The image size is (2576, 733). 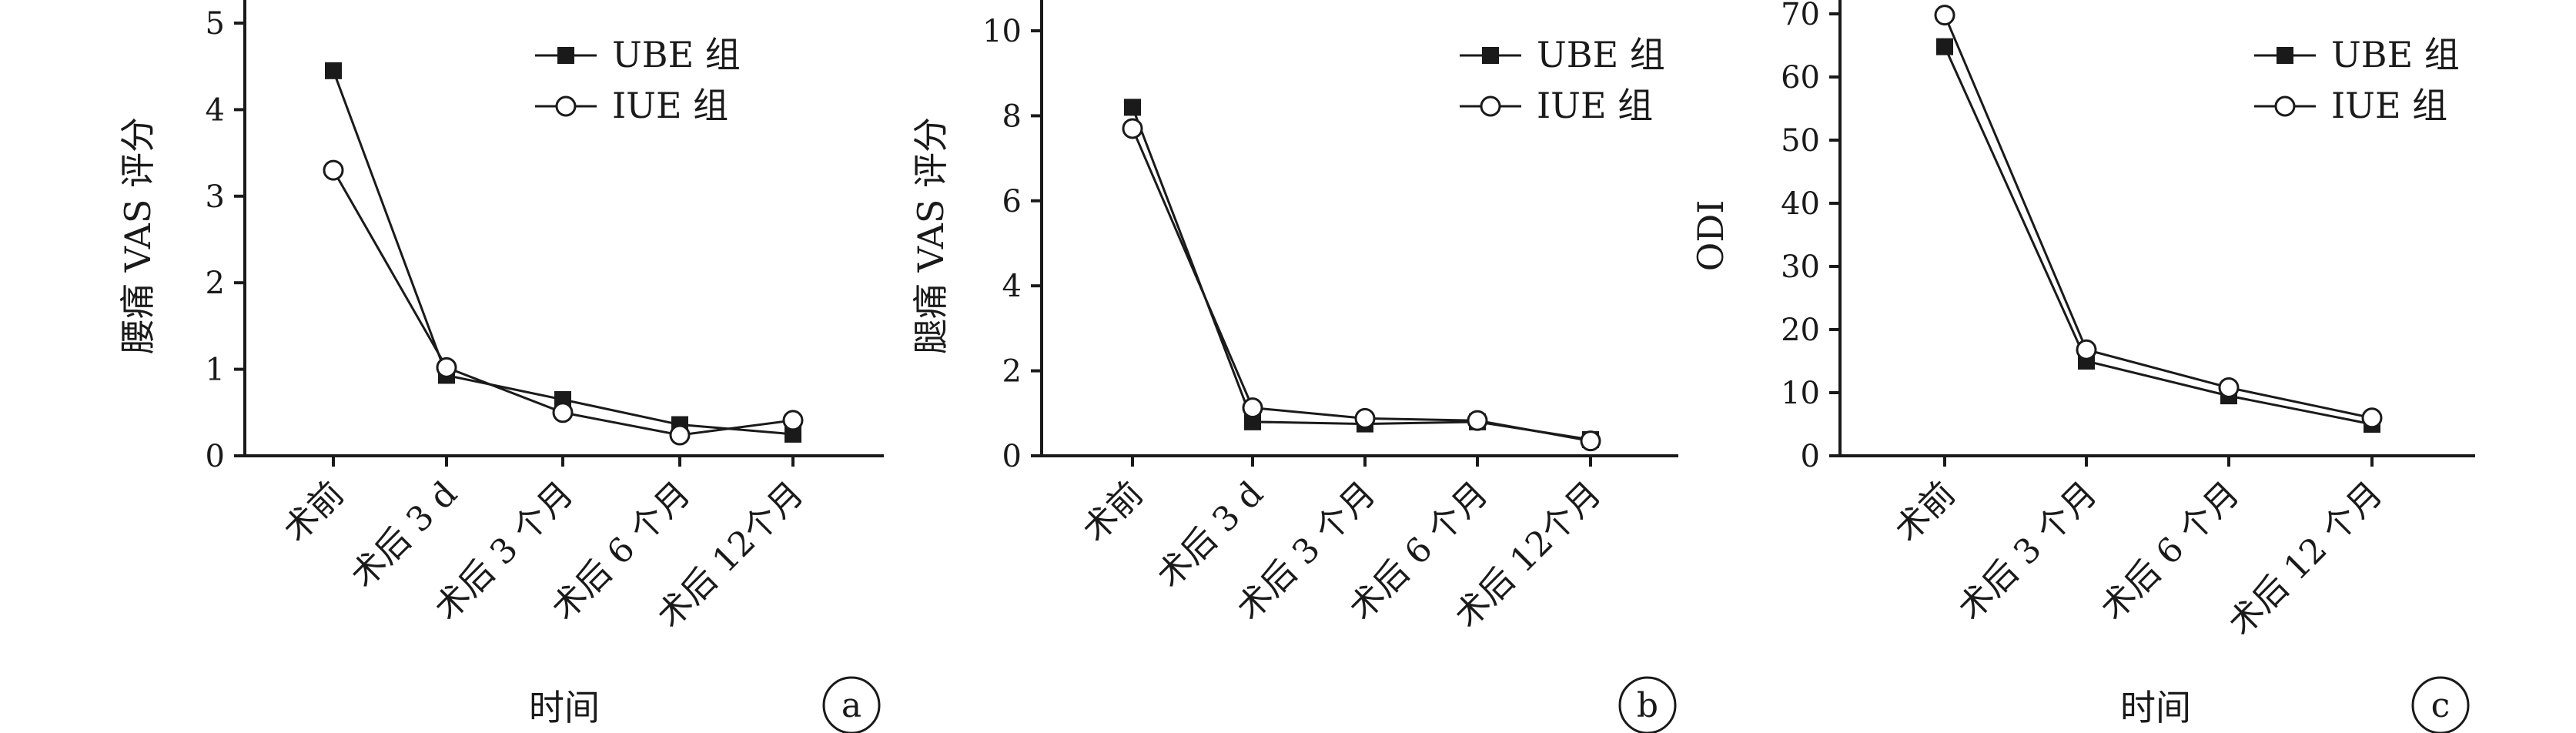 I want to click on y-tick-label: 60, so click(x=1801, y=77).